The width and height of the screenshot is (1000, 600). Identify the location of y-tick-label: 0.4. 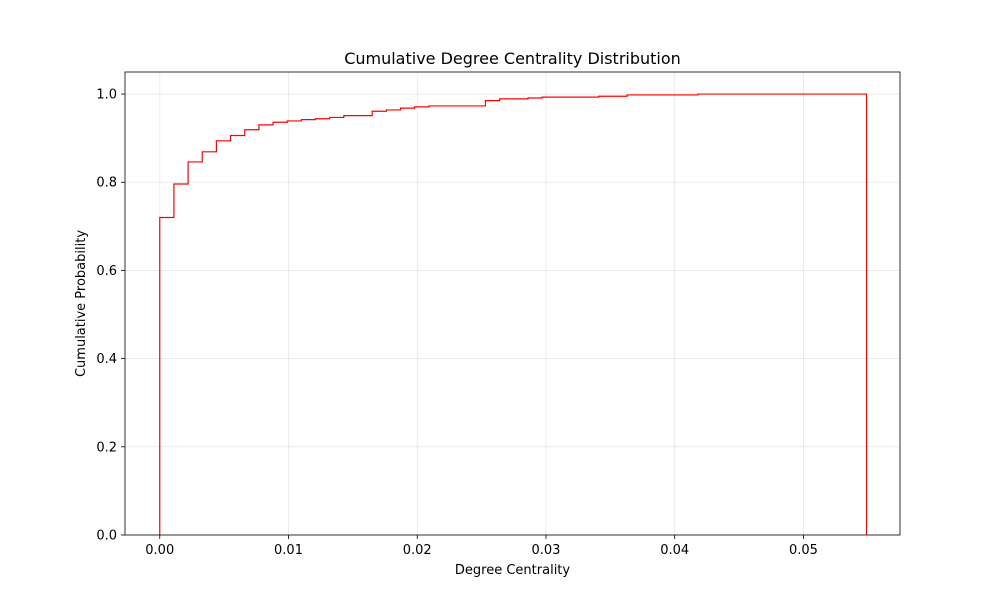
(106, 359).